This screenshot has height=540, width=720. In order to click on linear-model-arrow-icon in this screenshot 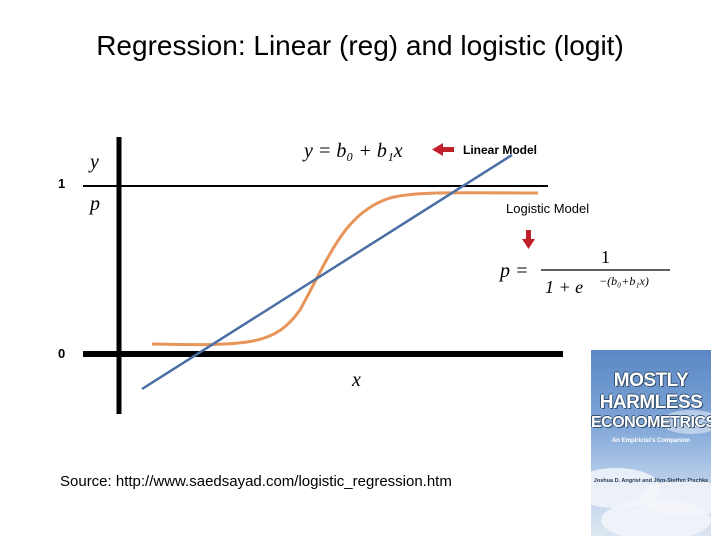, I will do `click(443, 149)`.